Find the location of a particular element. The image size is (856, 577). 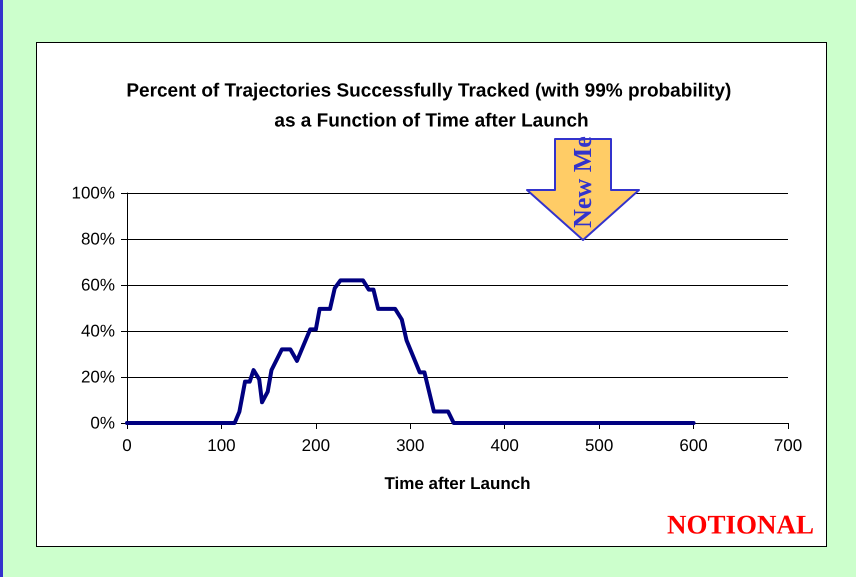

y-tick-label: 60% is located at coordinates (97, 285).